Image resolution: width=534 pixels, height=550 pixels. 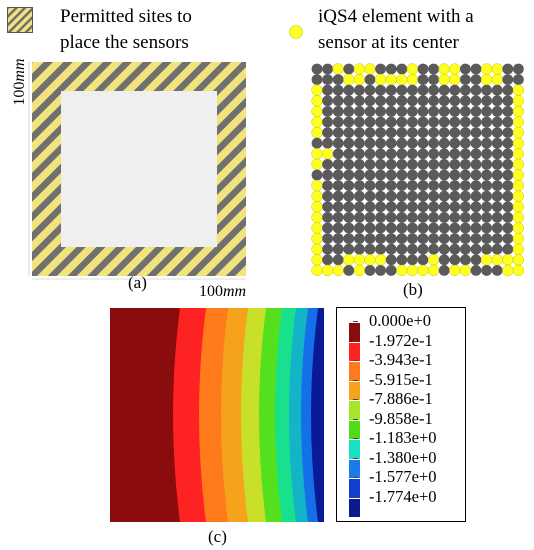 I want to click on dimension-vertical-label: 100mm, so click(x=19, y=82).